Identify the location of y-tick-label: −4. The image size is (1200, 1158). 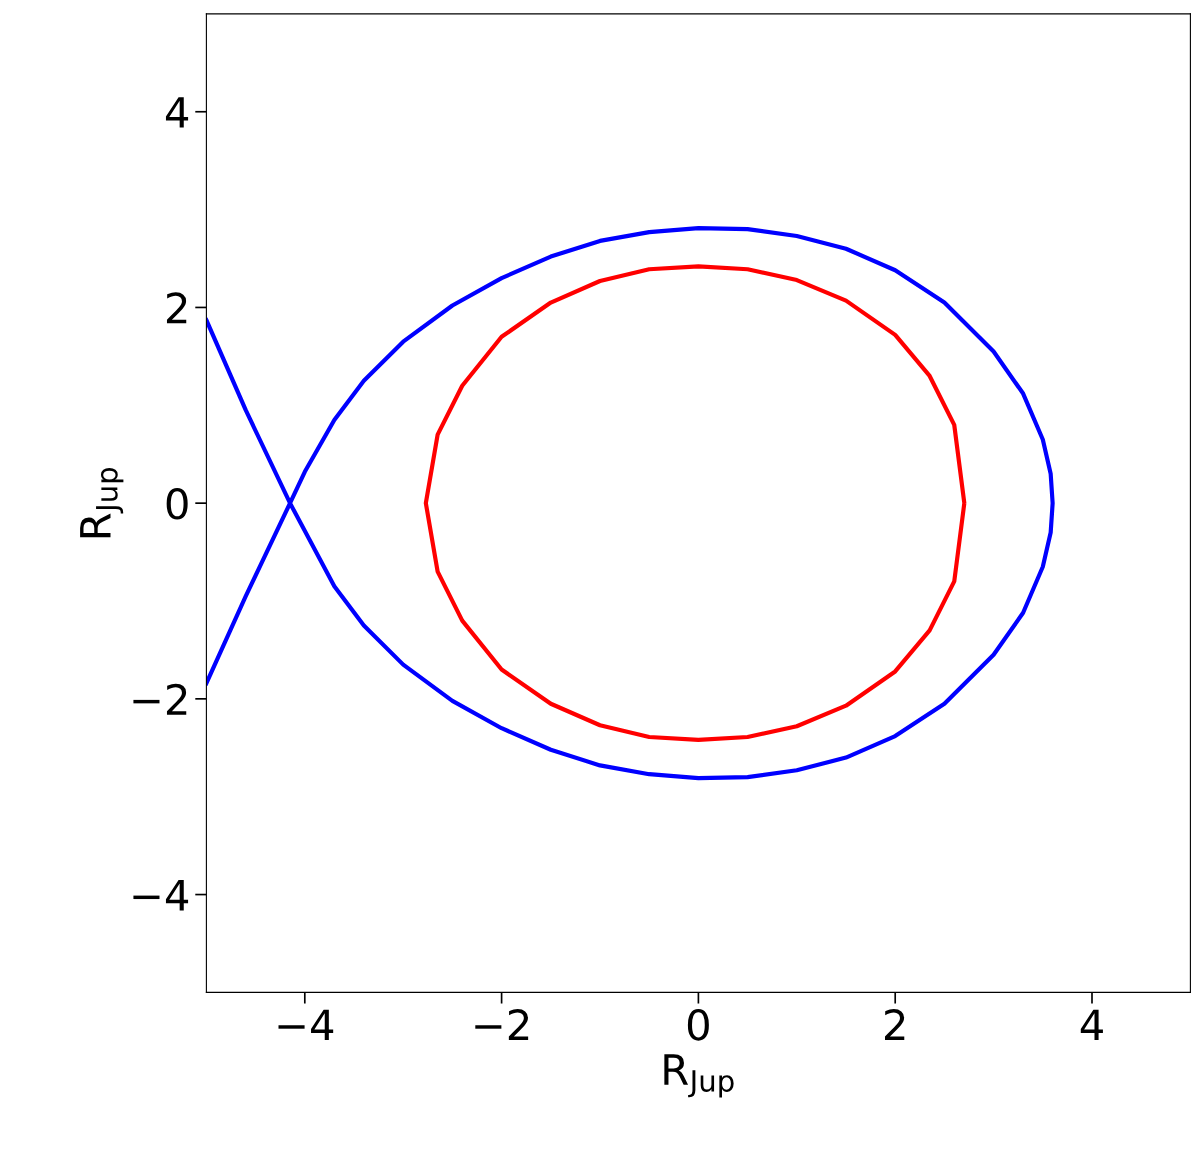
(161, 895).